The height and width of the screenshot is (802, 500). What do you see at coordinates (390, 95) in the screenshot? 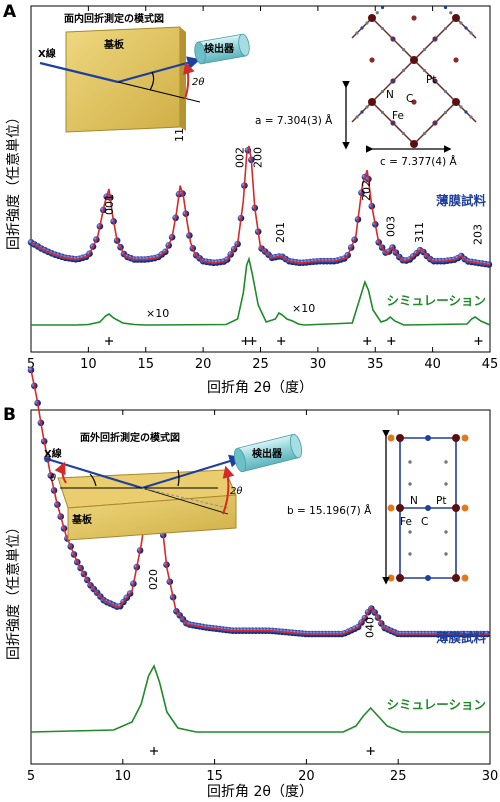
I see `lattice-a-label-n: N` at bounding box center [390, 95].